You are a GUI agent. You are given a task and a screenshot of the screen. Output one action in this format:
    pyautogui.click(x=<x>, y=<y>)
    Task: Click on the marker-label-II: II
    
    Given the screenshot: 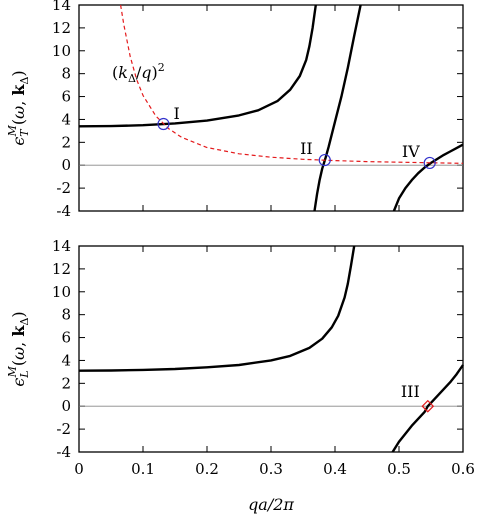 What is the action you would take?
    pyautogui.click(x=306, y=148)
    